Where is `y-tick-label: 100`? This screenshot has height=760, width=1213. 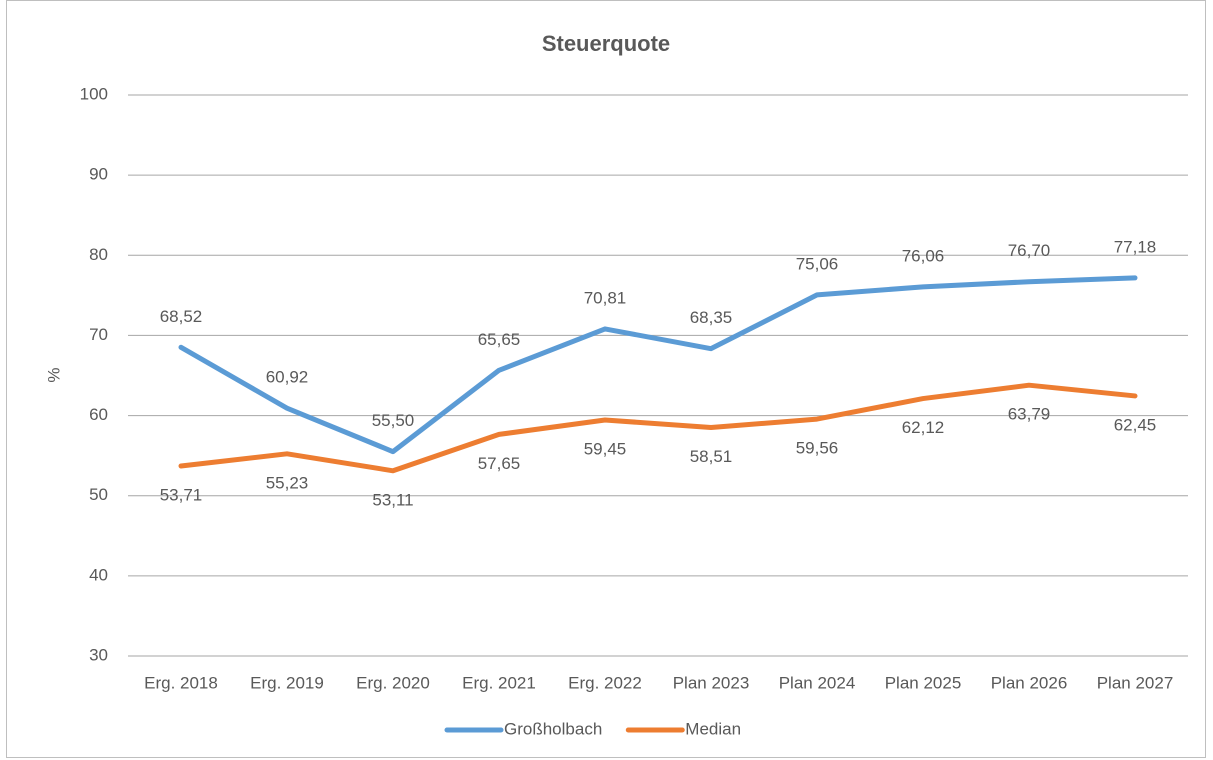
y-tick-label: 100 is located at coordinates (94, 93).